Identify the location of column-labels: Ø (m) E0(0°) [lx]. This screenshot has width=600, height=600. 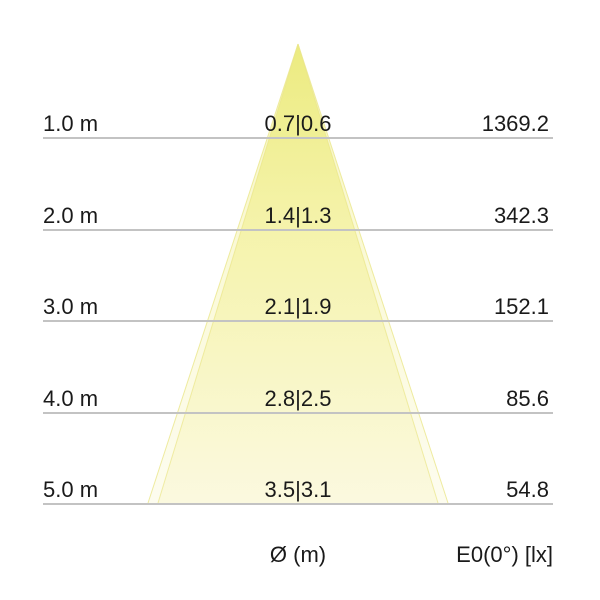
(298, 551).